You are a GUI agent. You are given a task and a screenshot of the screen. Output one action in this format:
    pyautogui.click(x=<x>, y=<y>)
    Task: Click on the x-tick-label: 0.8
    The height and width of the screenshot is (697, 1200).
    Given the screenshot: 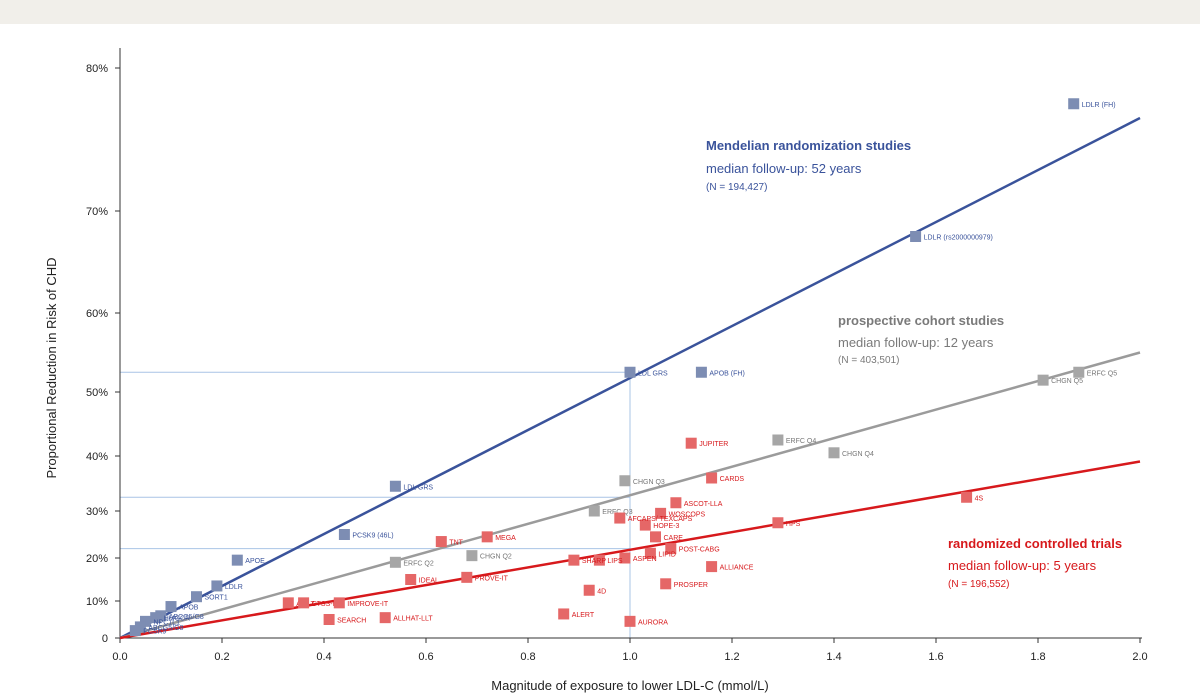 What is the action you would take?
    pyautogui.click(x=527, y=657)
    